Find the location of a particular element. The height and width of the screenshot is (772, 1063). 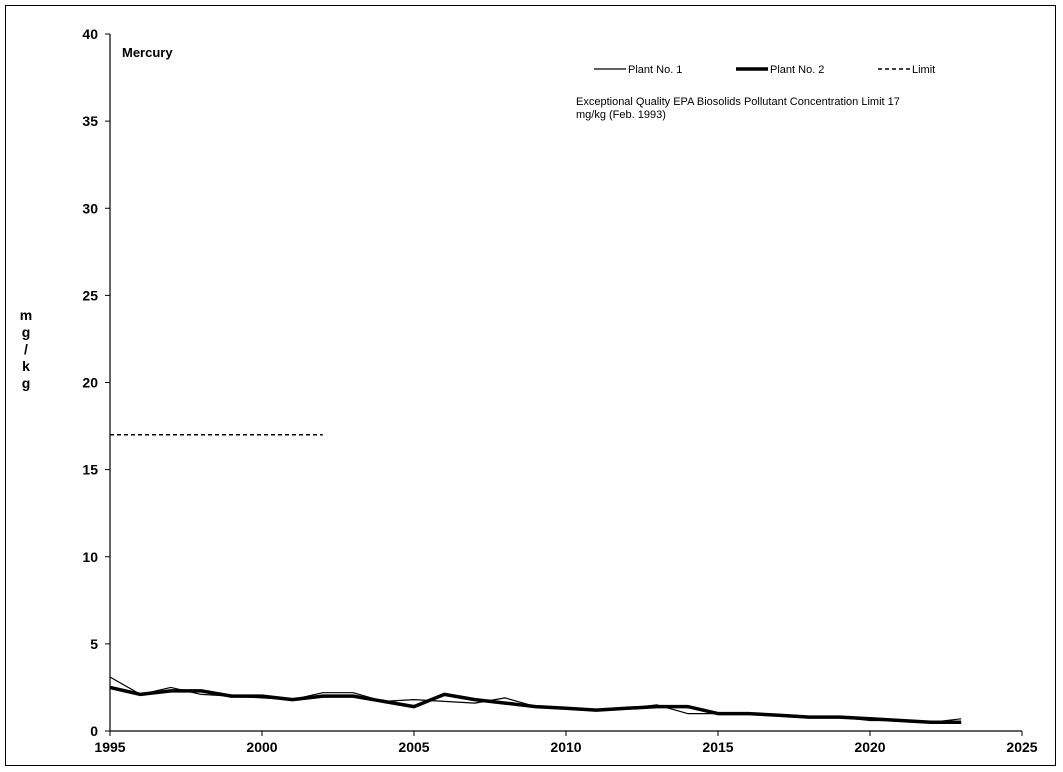

y-tick-label: 5 is located at coordinates (94, 644).